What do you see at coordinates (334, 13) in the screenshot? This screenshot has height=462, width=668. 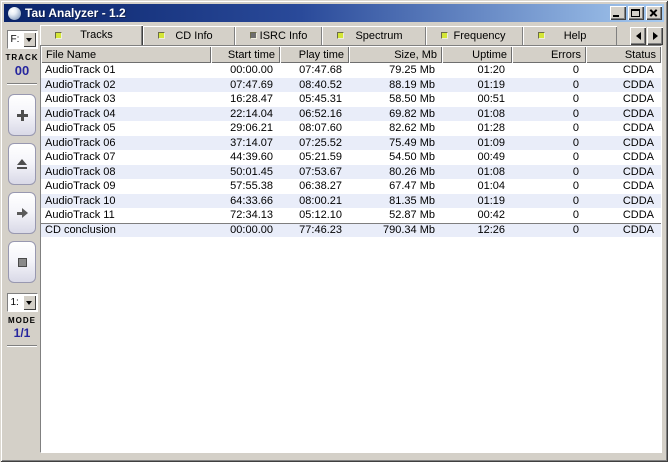 I see `title-bar: Tau Analyzer - 1.2` at bounding box center [334, 13].